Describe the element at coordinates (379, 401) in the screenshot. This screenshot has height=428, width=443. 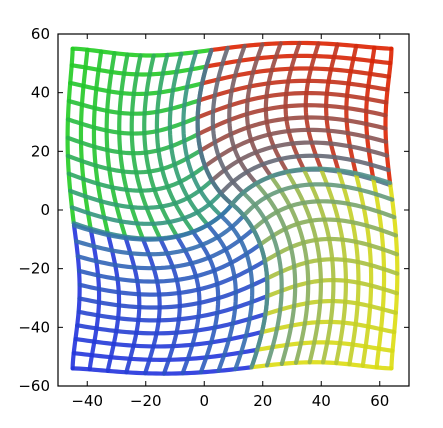
I see `x-tick-label: 60` at that location.